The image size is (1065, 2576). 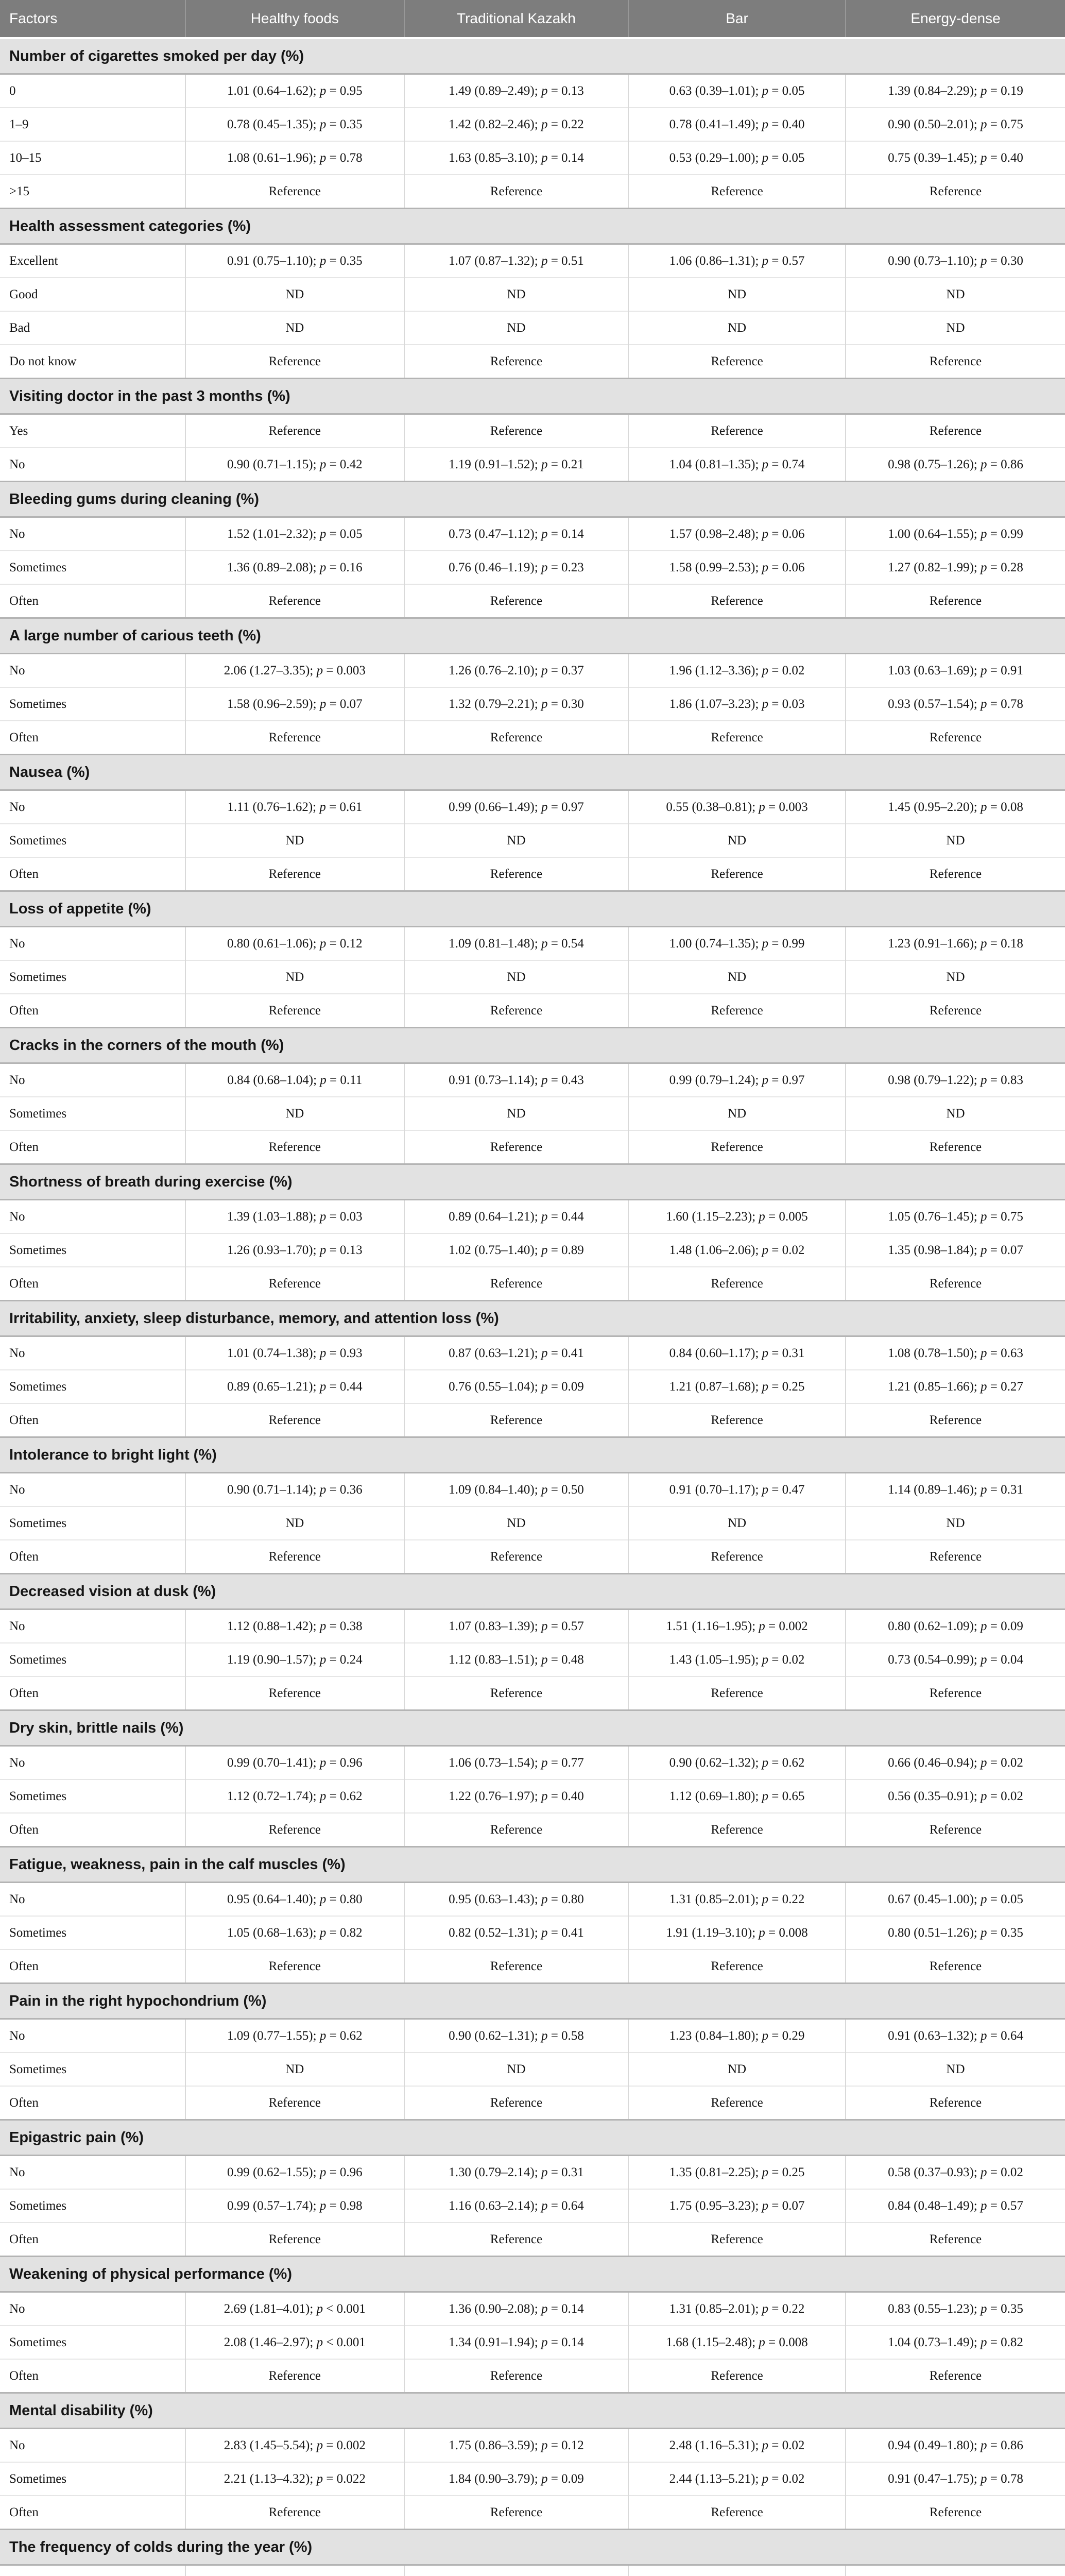 What do you see at coordinates (737, 1899) in the screenshot?
I see `pr-value-cell: 1.31 (0.85–2.01); p = 0.22` at bounding box center [737, 1899].